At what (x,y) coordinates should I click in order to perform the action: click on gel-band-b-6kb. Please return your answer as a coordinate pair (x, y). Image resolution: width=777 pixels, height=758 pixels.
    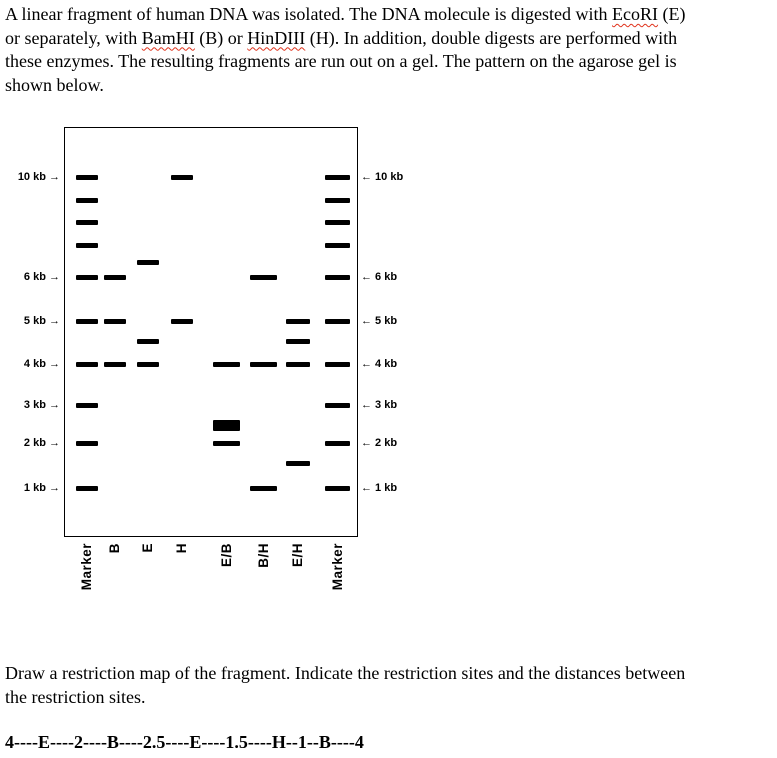
    Looking at the image, I should click on (115, 277).